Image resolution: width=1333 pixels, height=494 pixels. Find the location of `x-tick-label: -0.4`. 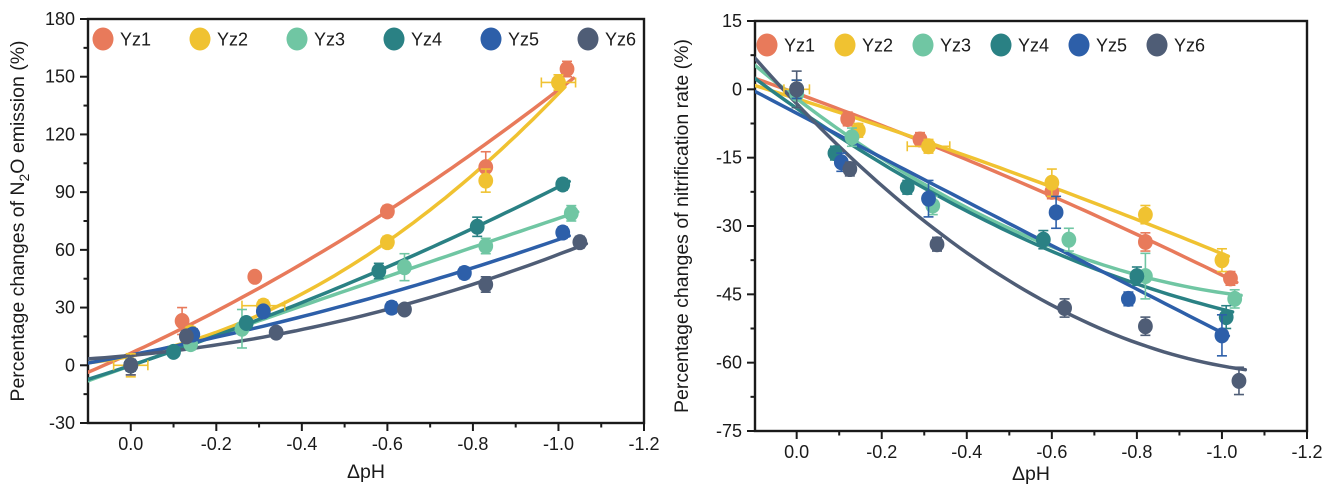

x-tick-label: -0.4 is located at coordinates (301, 444).